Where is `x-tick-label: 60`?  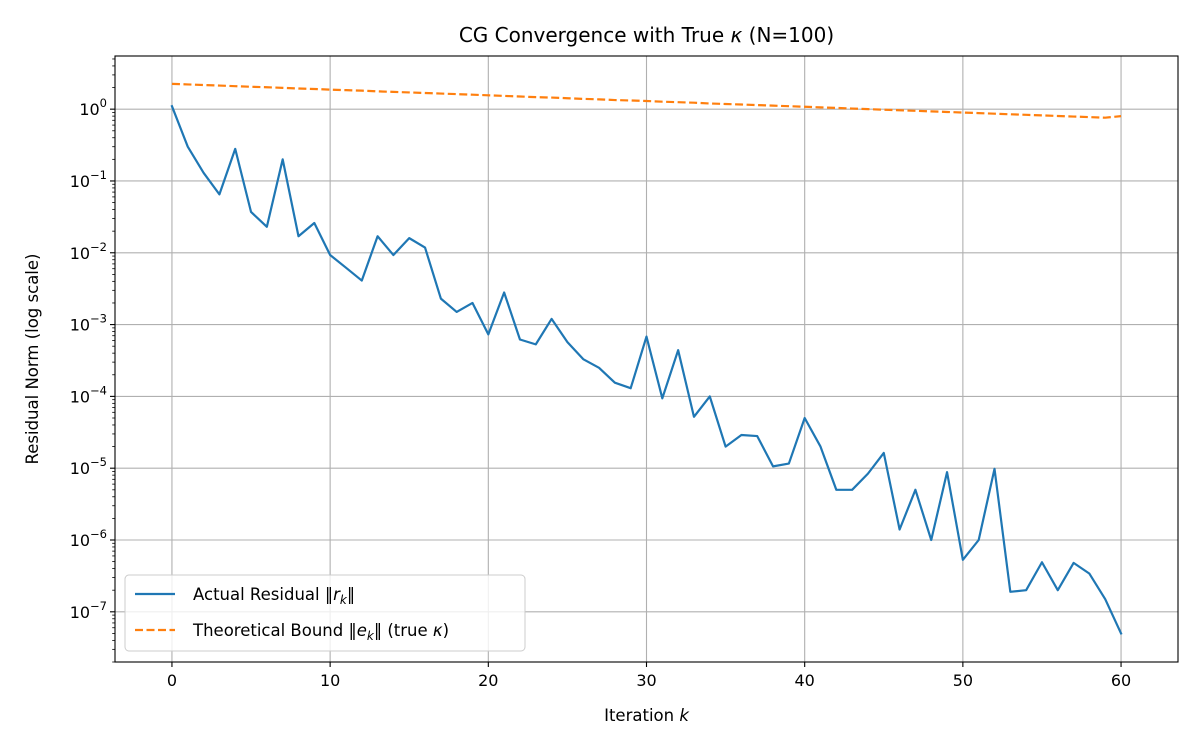
x-tick-label: 60 is located at coordinates (1121, 680).